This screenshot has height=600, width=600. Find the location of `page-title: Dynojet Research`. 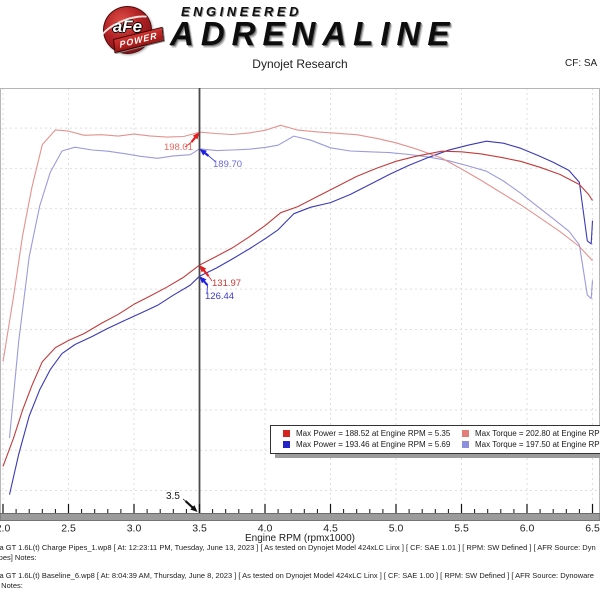

page-title: Dynojet Research is located at coordinates (300, 64).